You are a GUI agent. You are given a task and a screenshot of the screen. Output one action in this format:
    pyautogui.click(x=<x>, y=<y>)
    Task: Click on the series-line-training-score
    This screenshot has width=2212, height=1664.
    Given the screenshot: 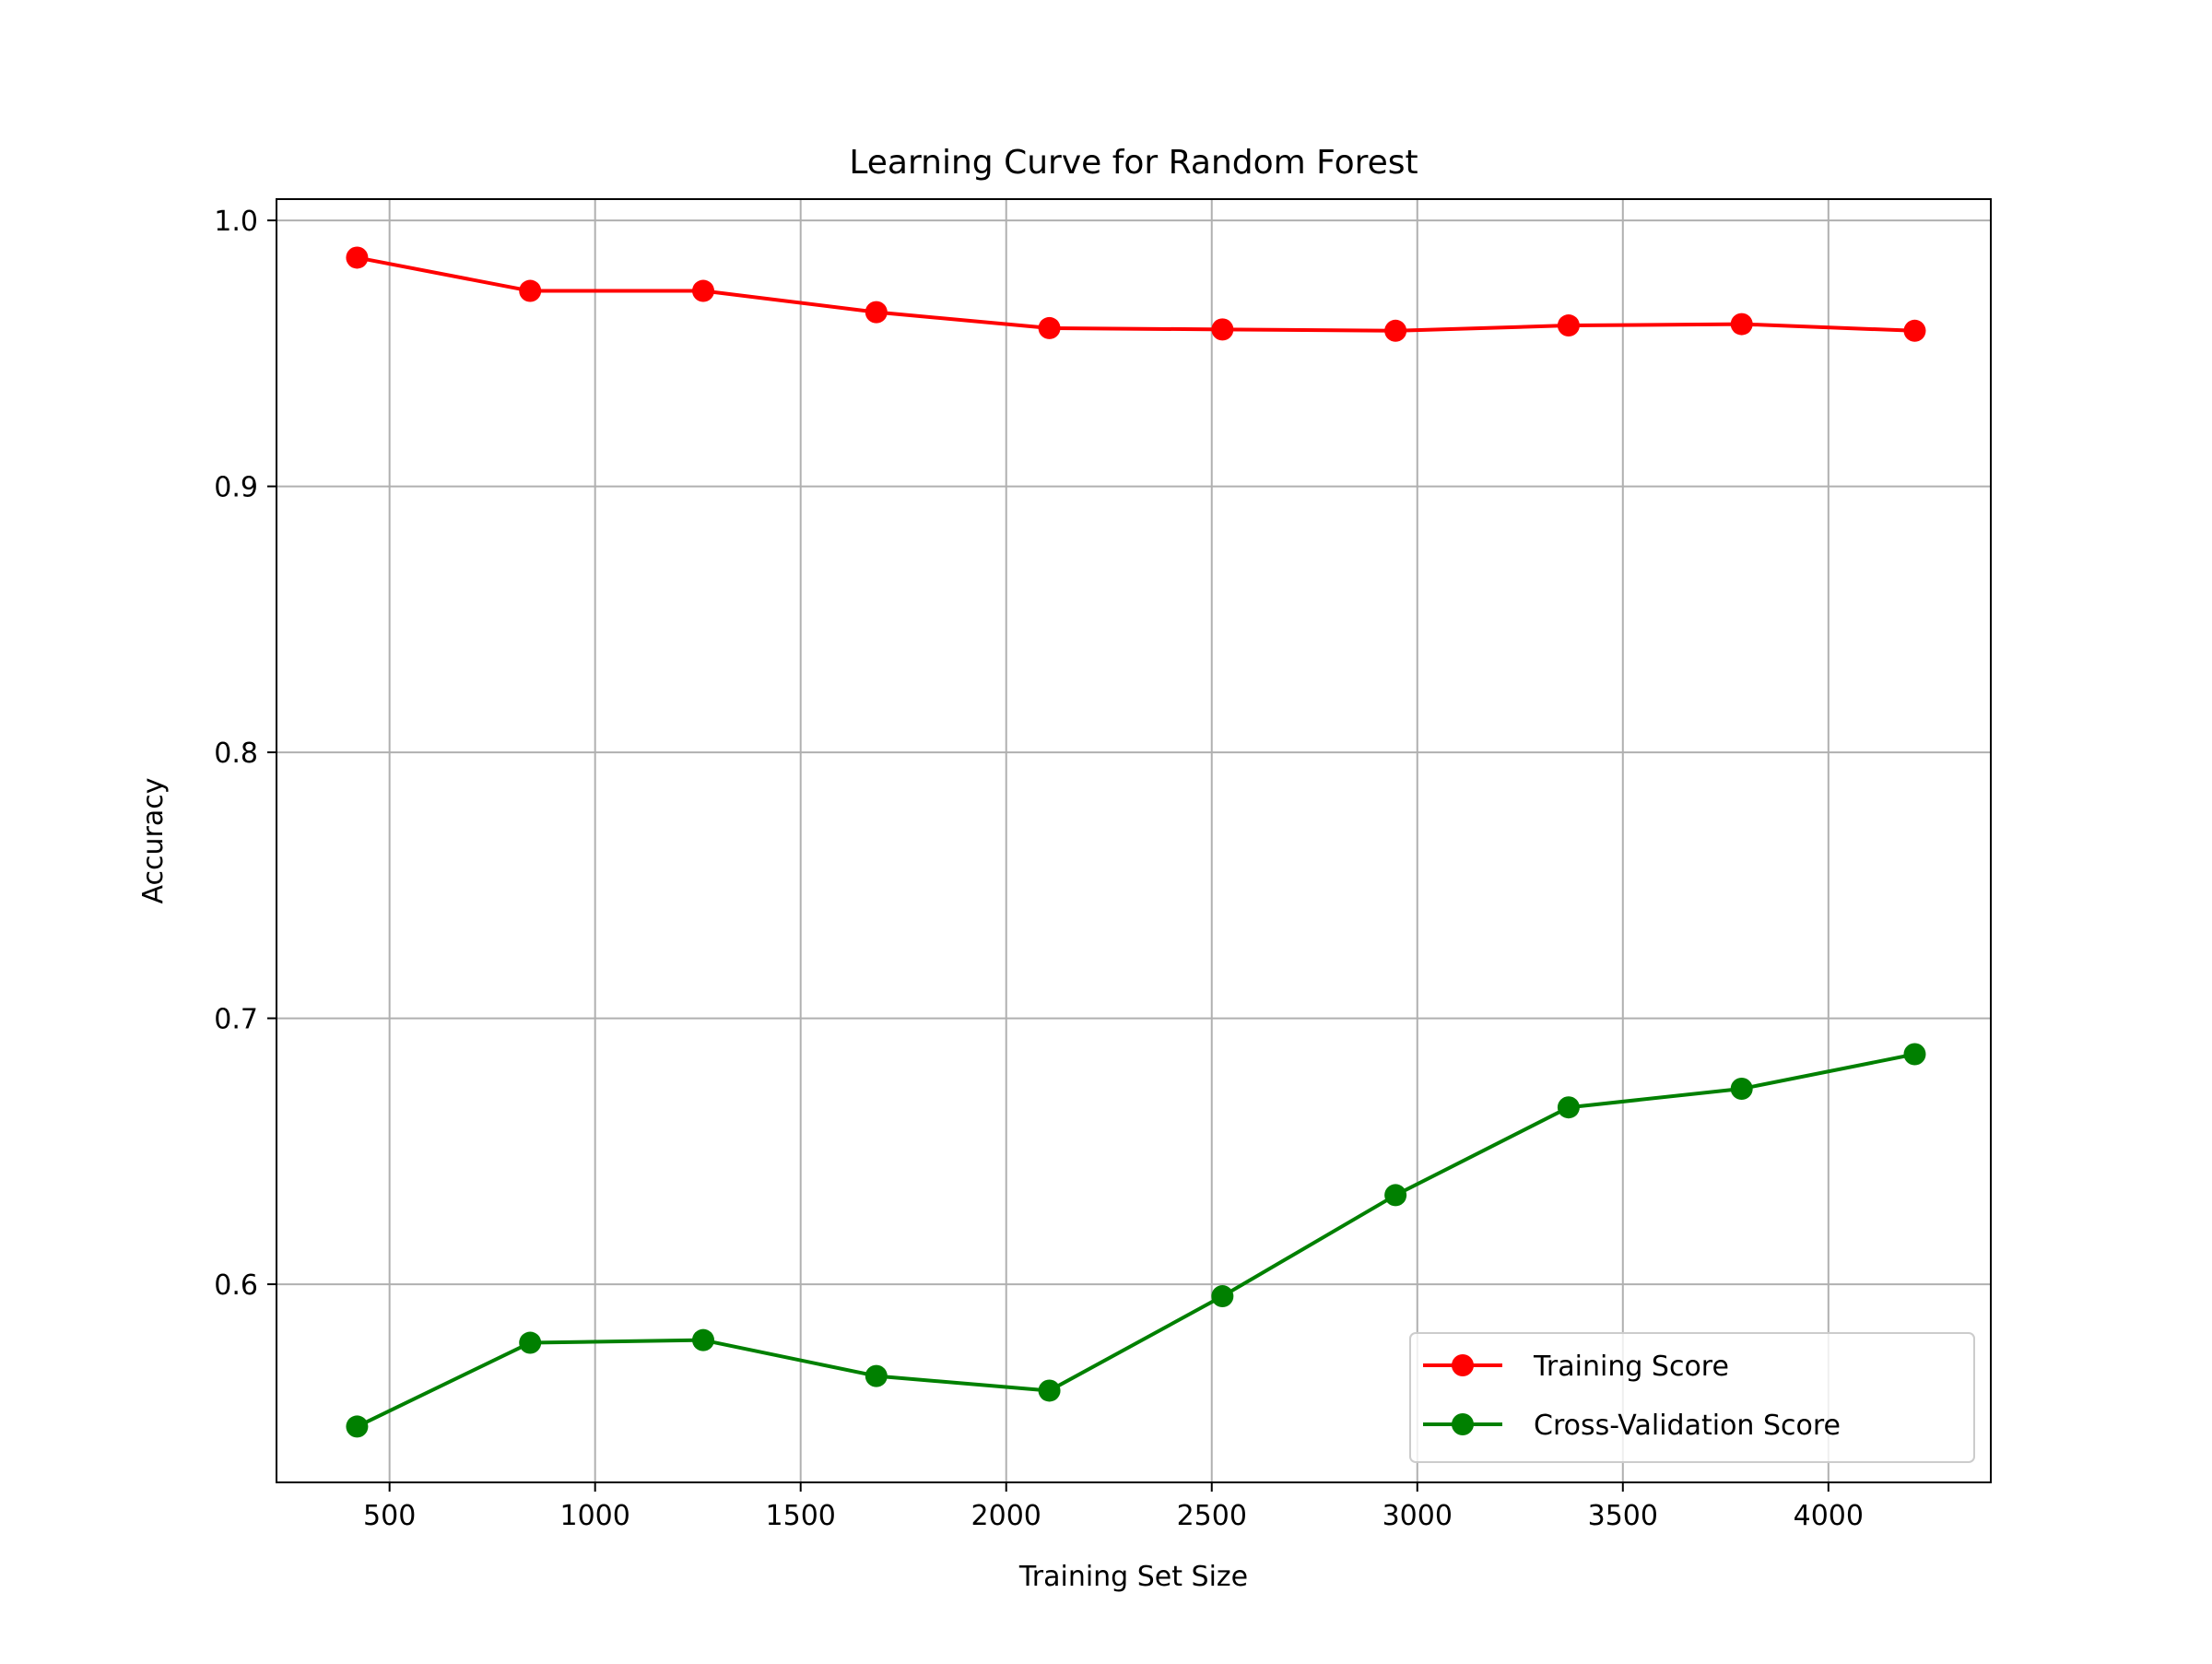 What is the action you would take?
    pyautogui.click(x=1136, y=294)
    